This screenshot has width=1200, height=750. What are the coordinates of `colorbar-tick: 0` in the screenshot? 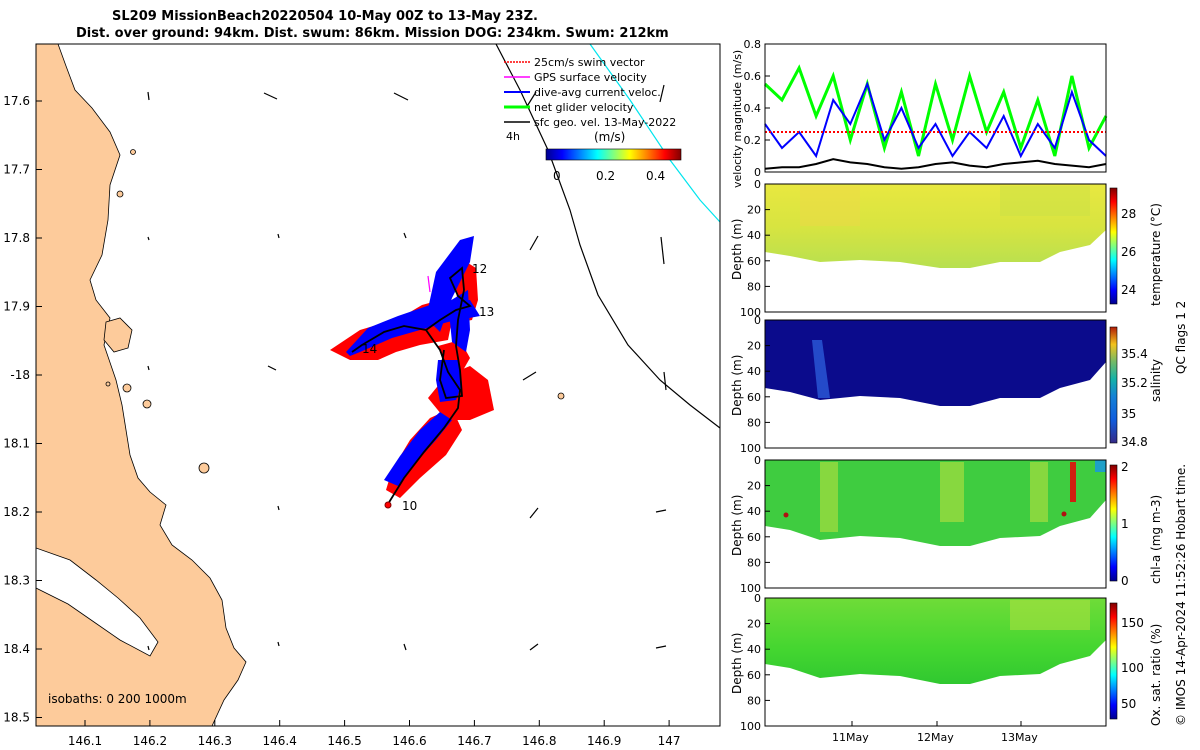 It's located at (557, 176).